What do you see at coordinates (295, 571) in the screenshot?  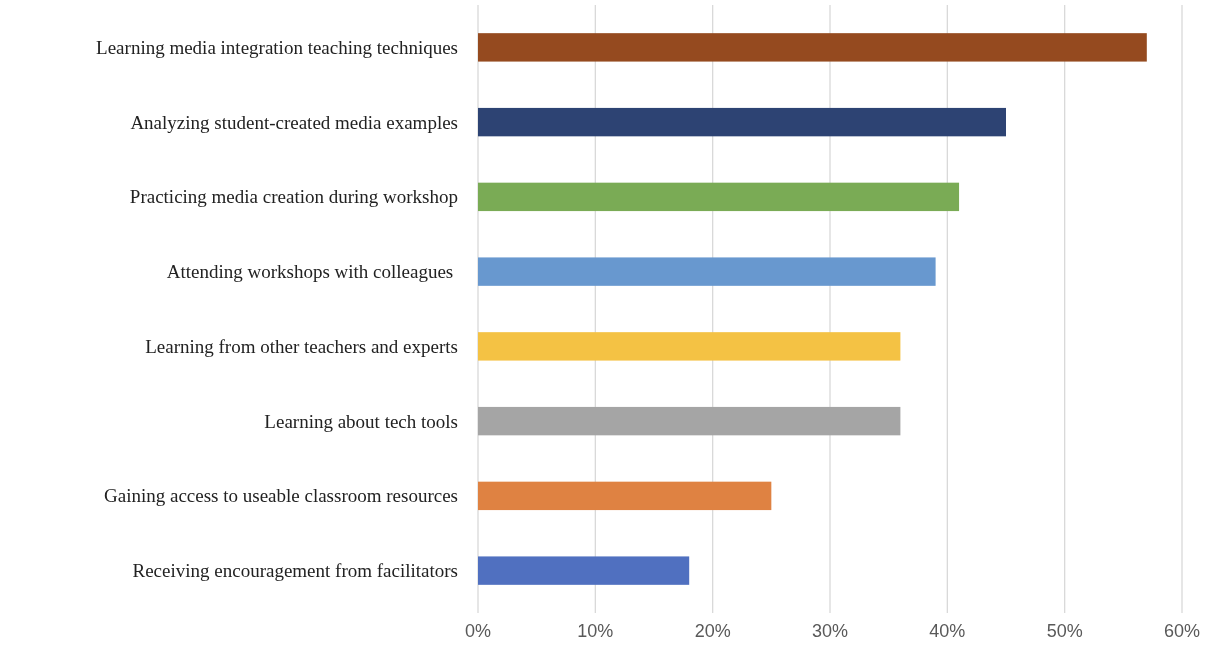 I see `y-tick-label: Receiving encouragement from facilitators` at bounding box center [295, 571].